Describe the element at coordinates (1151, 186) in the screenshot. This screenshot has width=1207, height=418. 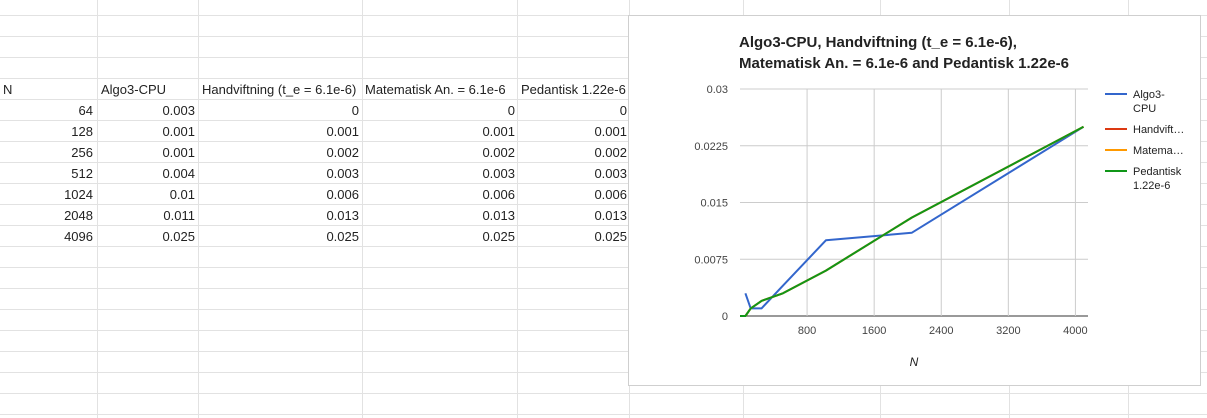
I see `legend-label: 1.22e-6` at that location.